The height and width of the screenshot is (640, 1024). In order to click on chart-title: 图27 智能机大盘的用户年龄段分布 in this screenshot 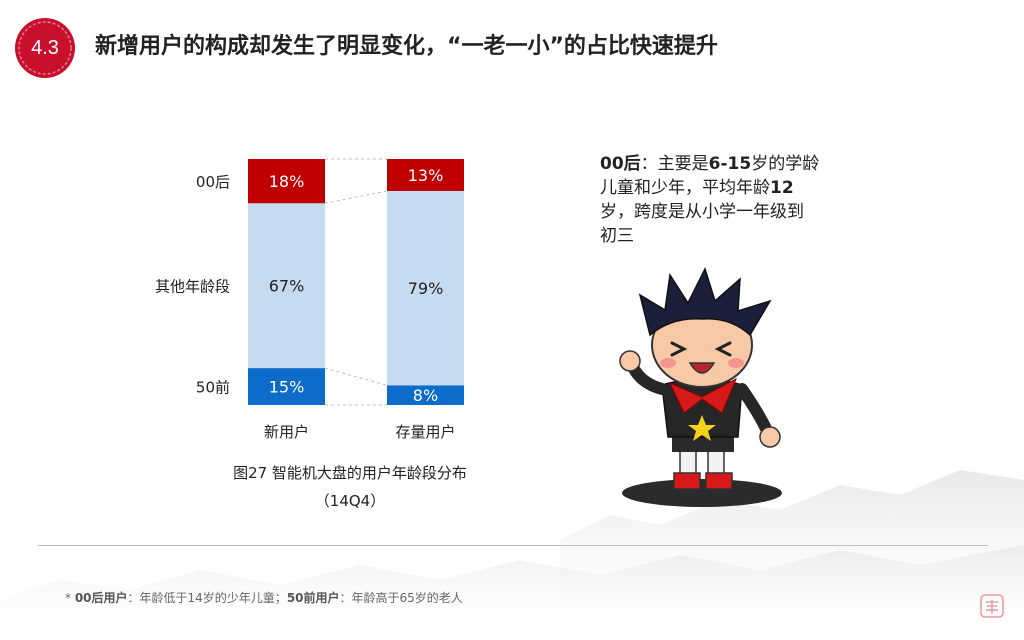, I will do `click(350, 473)`.